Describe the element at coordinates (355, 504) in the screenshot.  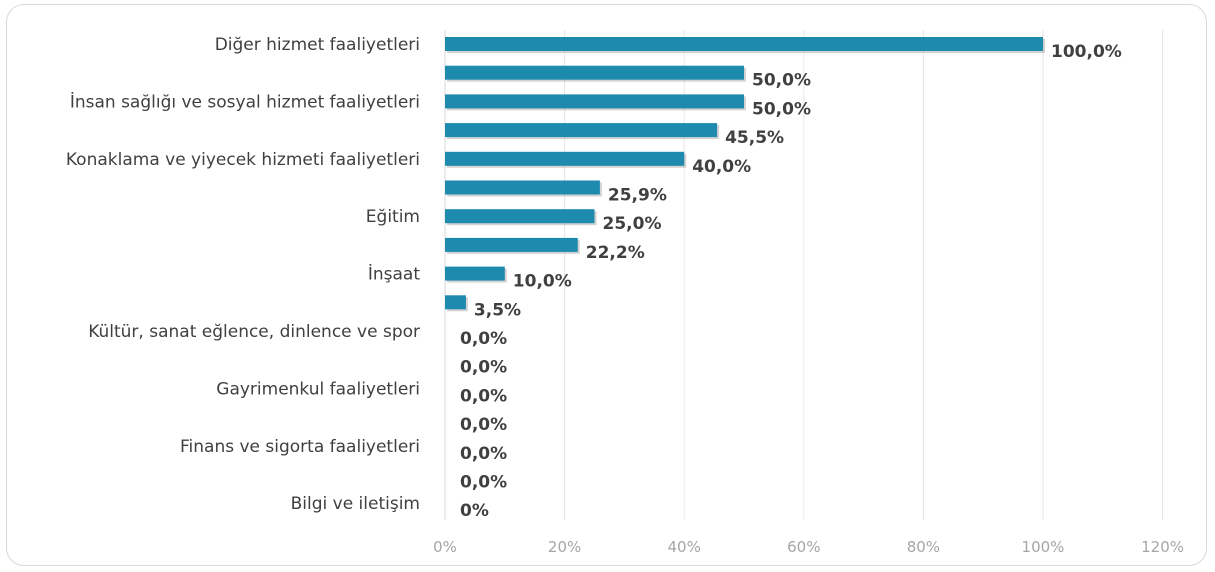
I see `category-label: Bilgi ve iletişim` at that location.